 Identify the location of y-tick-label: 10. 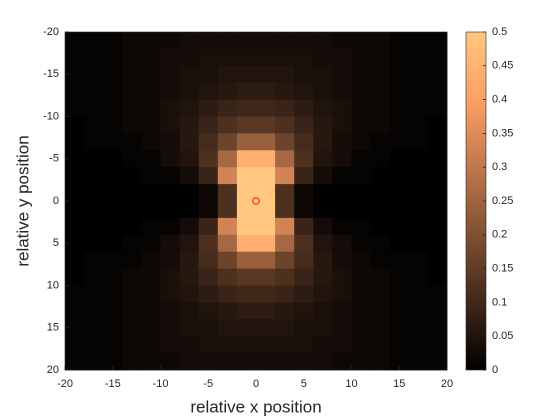
(53, 285).